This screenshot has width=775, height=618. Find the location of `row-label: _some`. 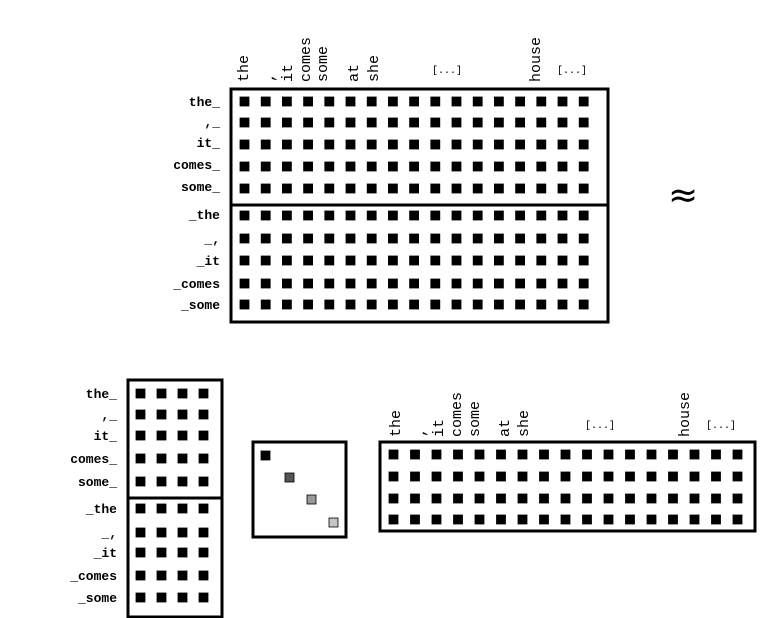

row-label: _some is located at coordinates (97, 598).